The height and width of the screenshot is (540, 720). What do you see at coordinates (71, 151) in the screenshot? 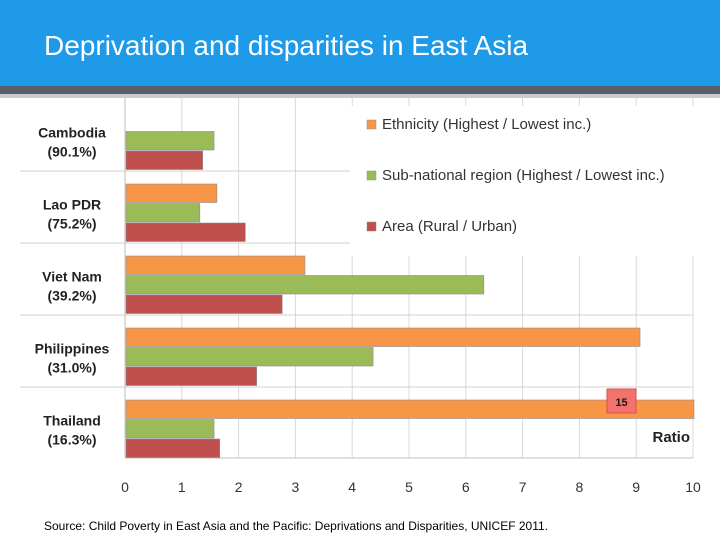
I see `category-rate: (90.1%)` at bounding box center [71, 151].